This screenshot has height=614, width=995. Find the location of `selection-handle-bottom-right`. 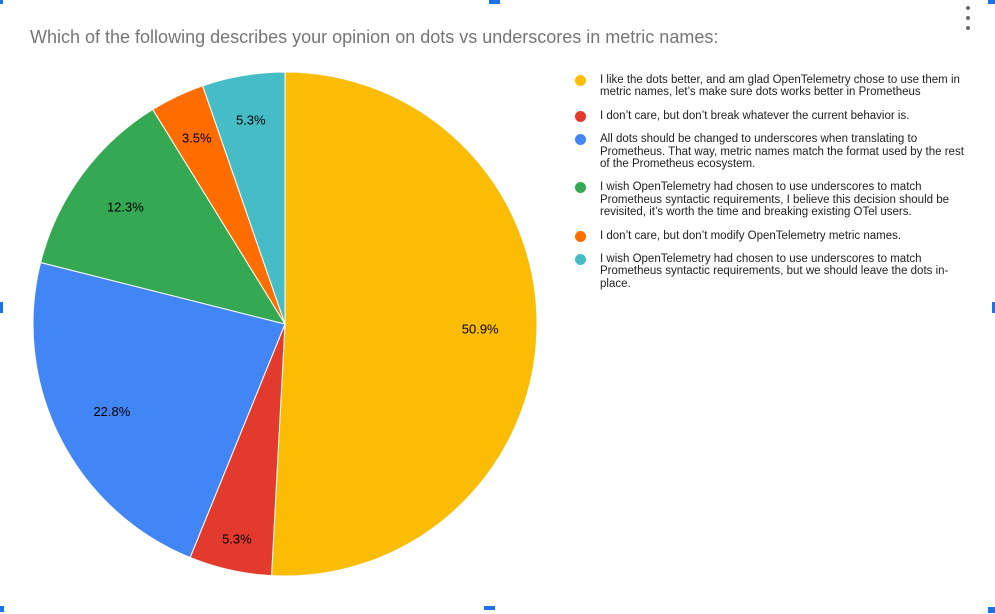

selection-handle-bottom-right is located at coordinates (991, 610).